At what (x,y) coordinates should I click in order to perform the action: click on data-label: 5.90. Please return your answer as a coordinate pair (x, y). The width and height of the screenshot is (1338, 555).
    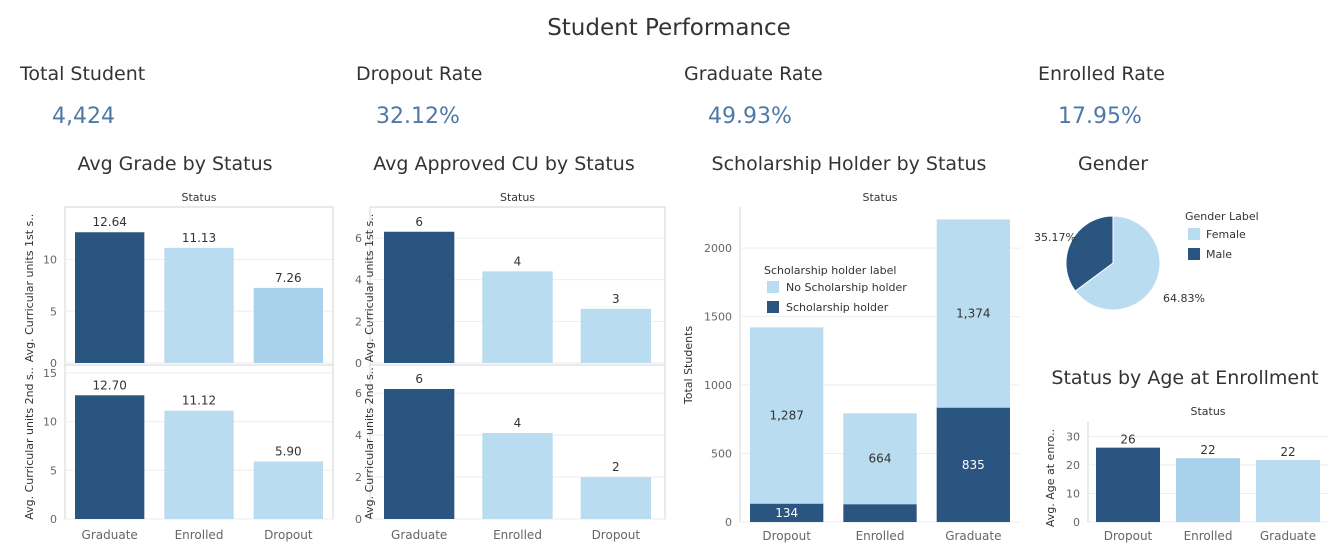
    Looking at the image, I should click on (288, 452).